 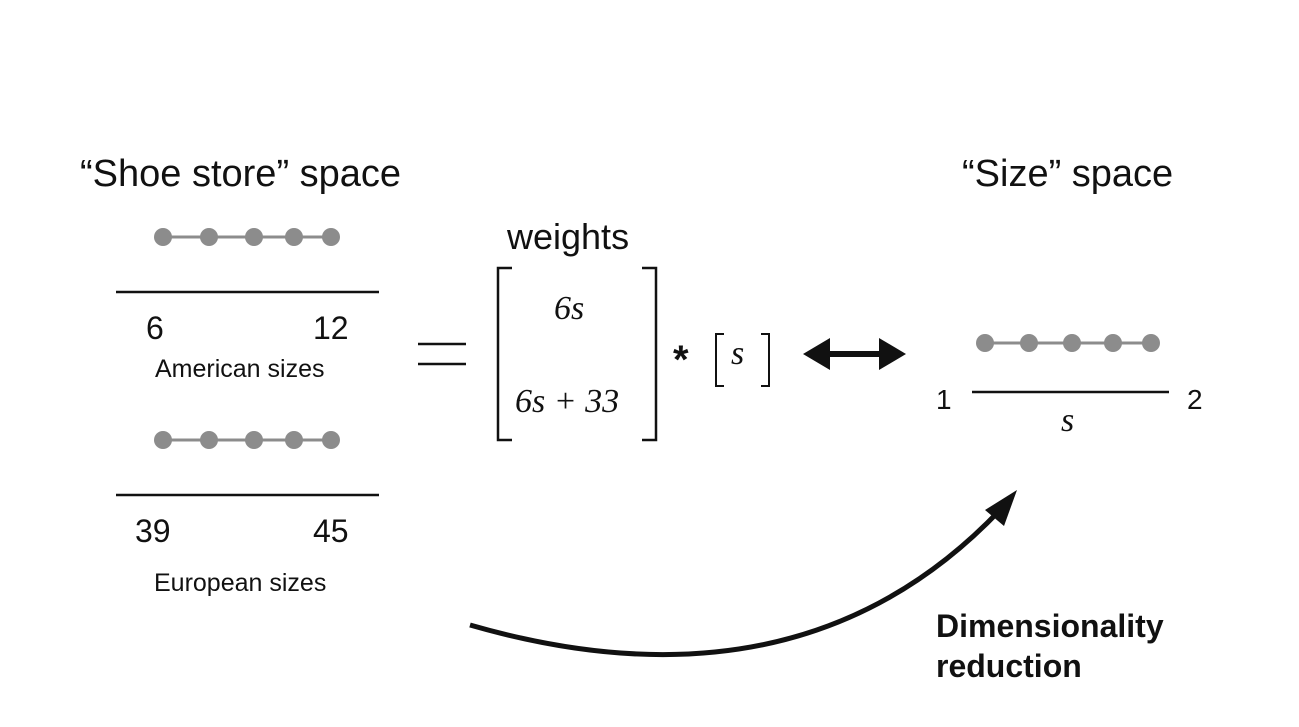 I want to click on american-size-dots, so click(x=247, y=237).